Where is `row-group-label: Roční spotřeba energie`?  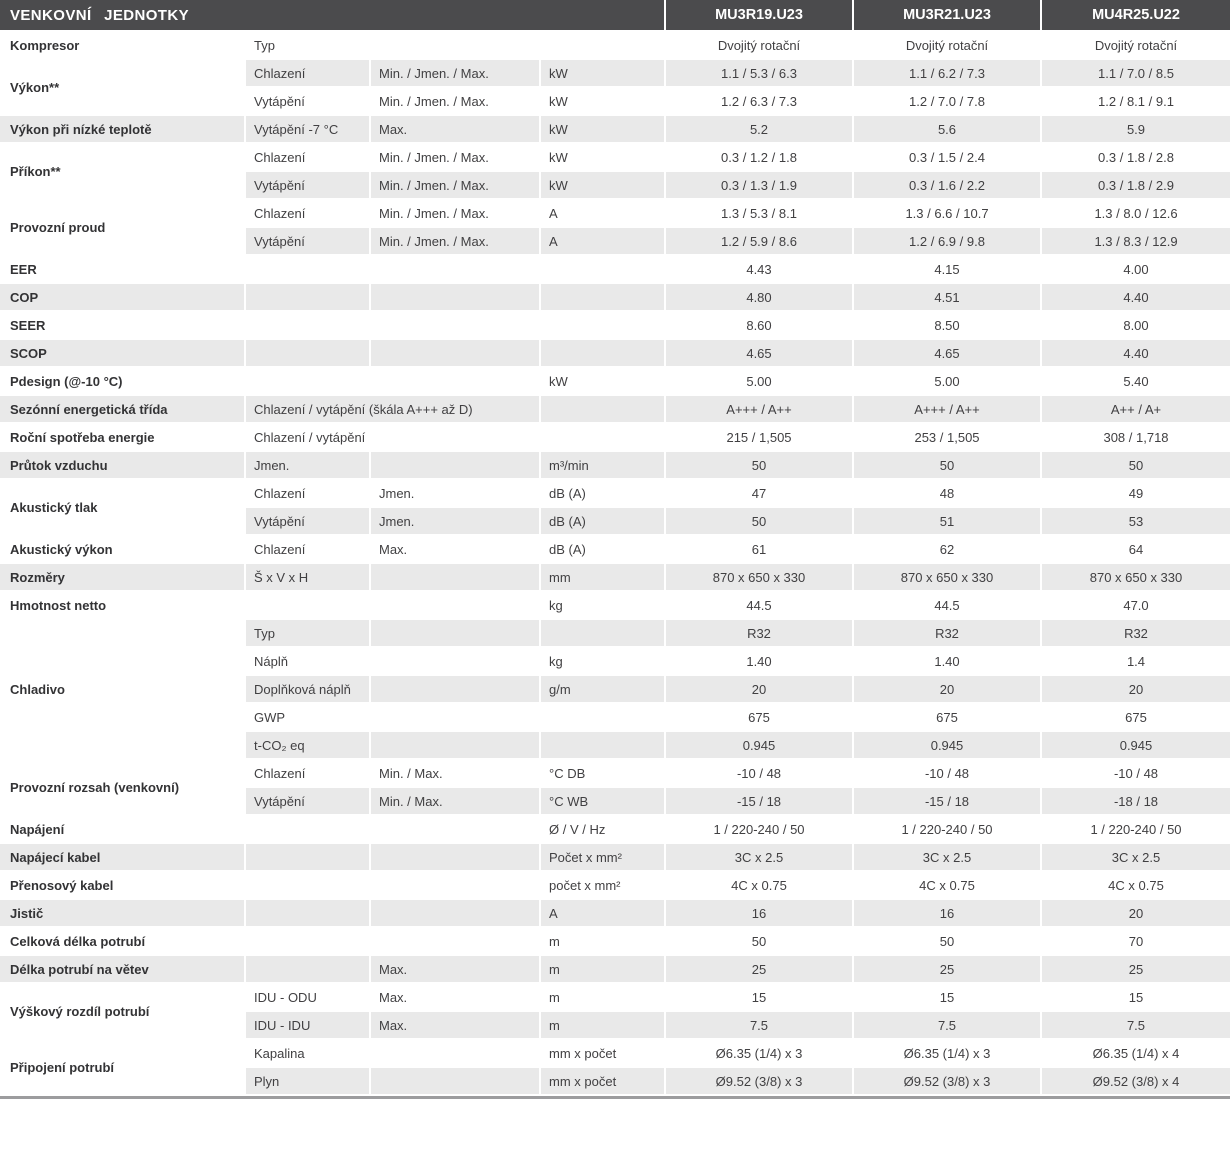
row-group-label: Roční spotřeba energie is located at coordinates (123, 437).